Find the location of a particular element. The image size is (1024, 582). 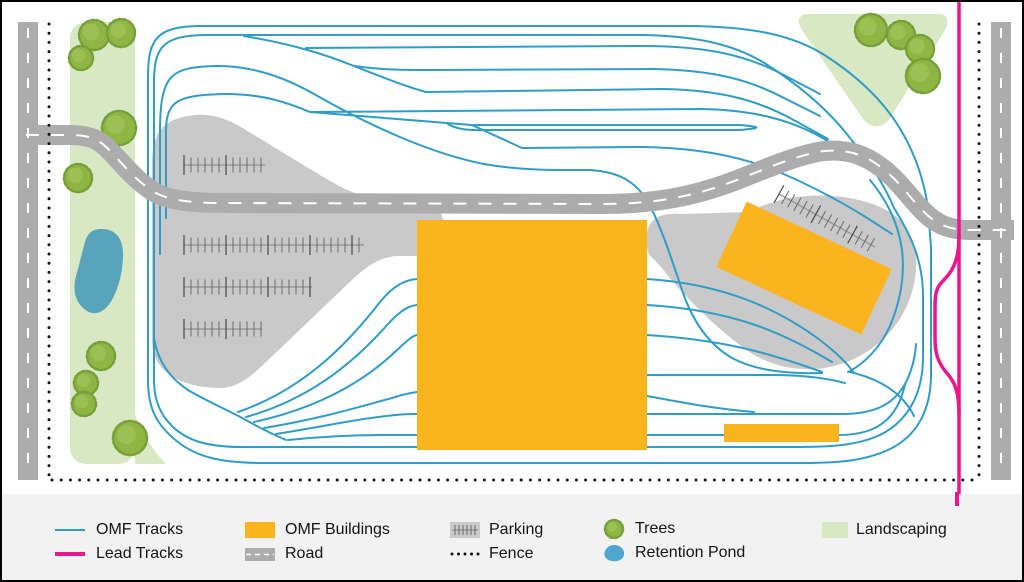

parking-swatch-icon is located at coordinates (465, 530).